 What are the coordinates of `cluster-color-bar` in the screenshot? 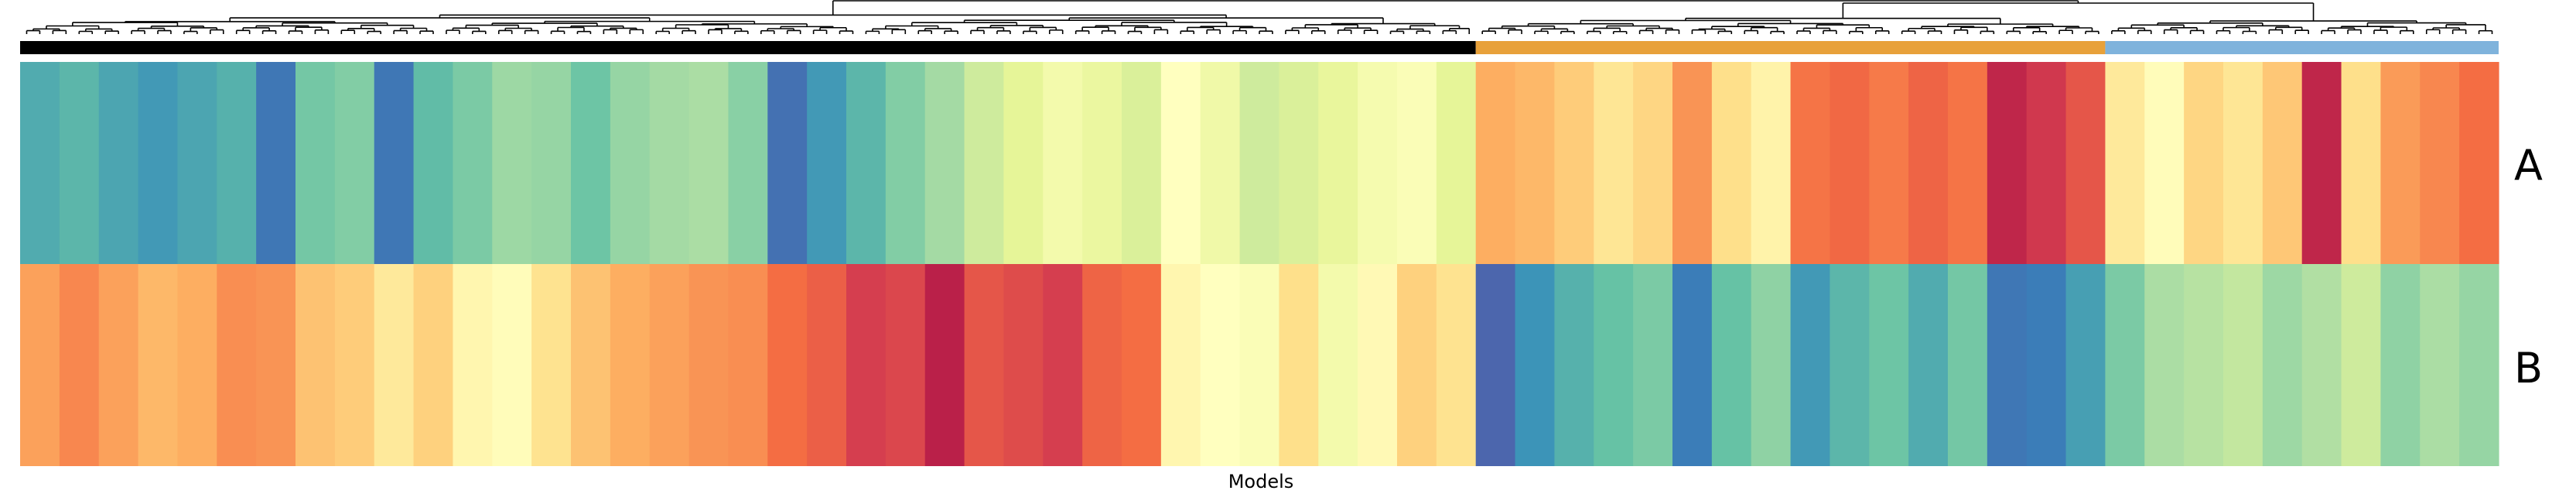 It's located at (1259, 48).